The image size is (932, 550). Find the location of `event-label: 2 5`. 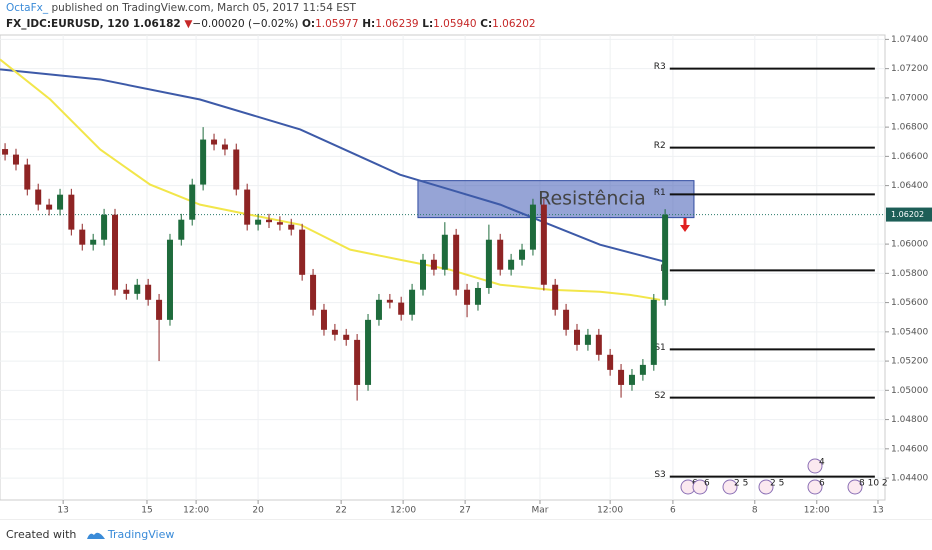

event-label: 2 5 is located at coordinates (777, 484).